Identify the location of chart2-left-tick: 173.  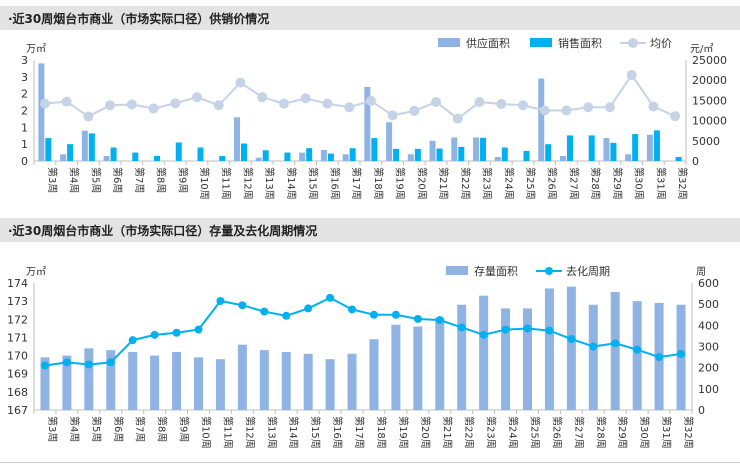
(17, 301).